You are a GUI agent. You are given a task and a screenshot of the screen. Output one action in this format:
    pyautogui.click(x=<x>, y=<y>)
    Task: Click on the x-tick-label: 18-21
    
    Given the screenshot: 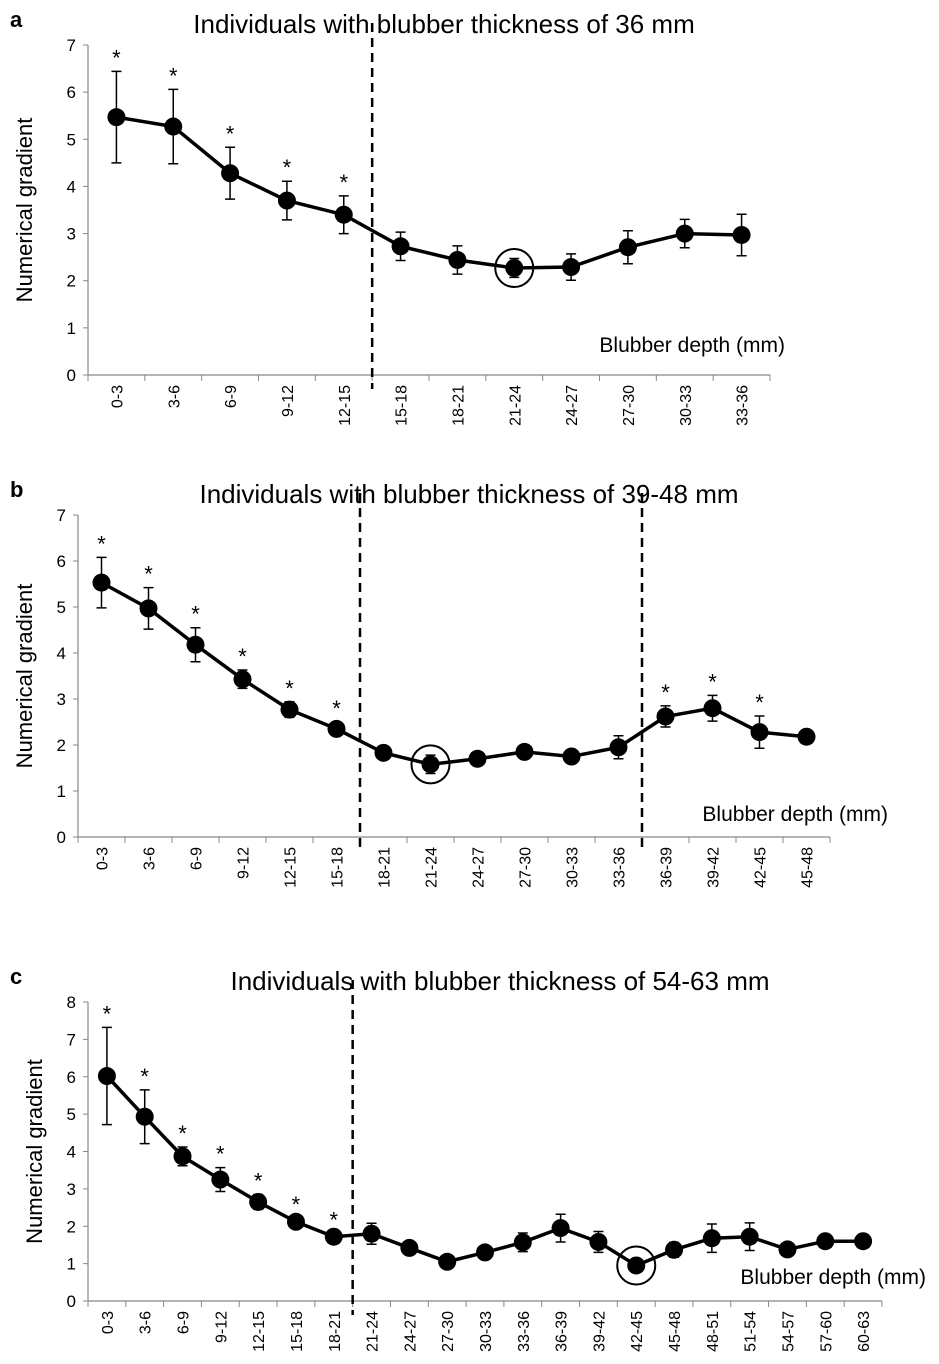 What is the action you would take?
    pyautogui.click(x=335, y=1331)
    